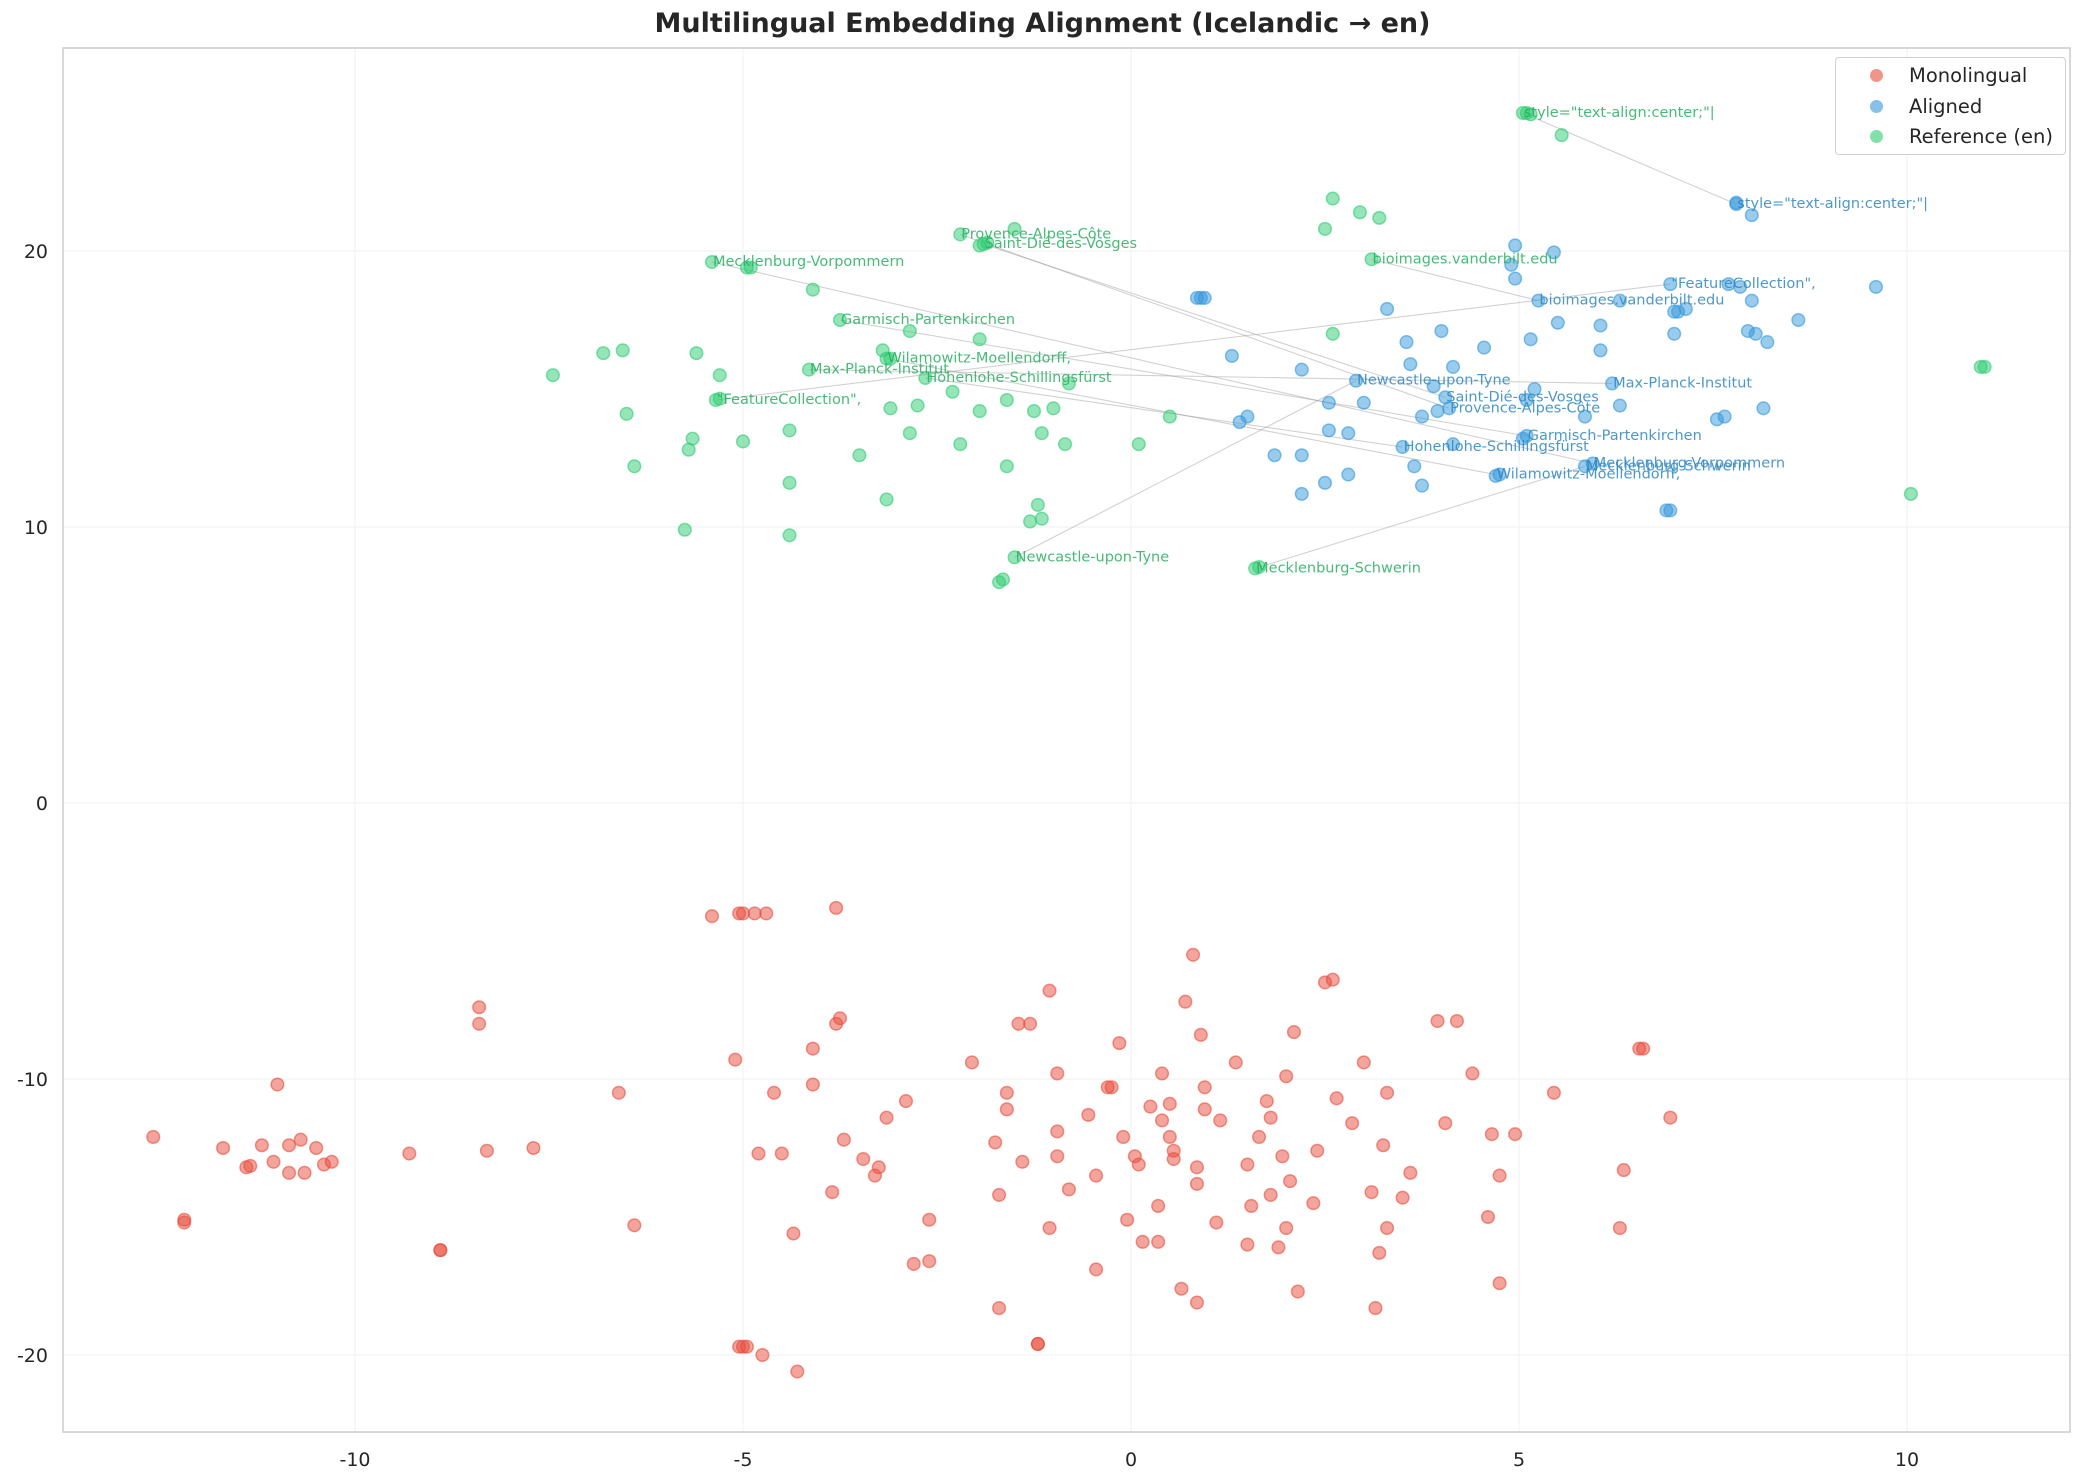  Describe the element at coordinates (1907, 1460) in the screenshot. I see `x-tick-label: 10` at that location.